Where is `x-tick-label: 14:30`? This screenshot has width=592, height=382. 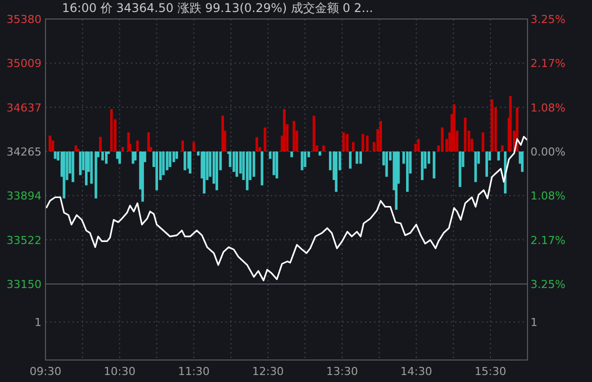 x-tick-label: 14:30 is located at coordinates (416, 371).